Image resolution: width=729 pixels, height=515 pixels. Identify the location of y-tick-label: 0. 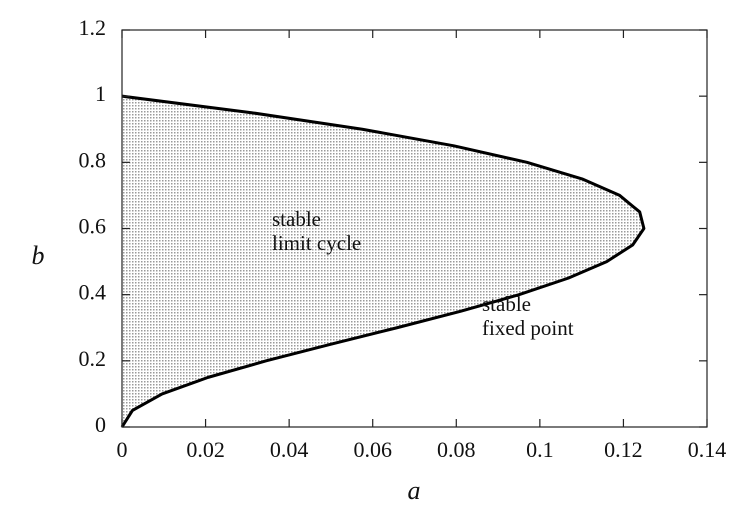
(100, 424).